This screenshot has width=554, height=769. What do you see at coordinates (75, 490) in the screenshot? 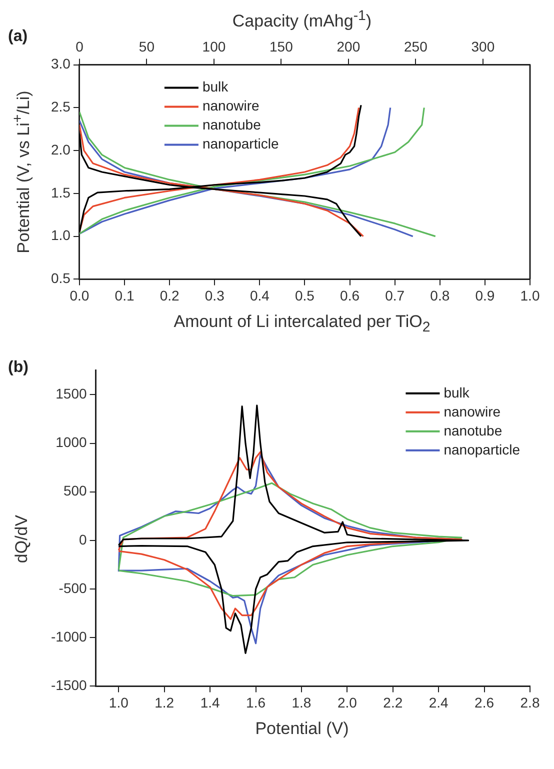
I see `y-tick-label: 500` at bounding box center [75, 490].